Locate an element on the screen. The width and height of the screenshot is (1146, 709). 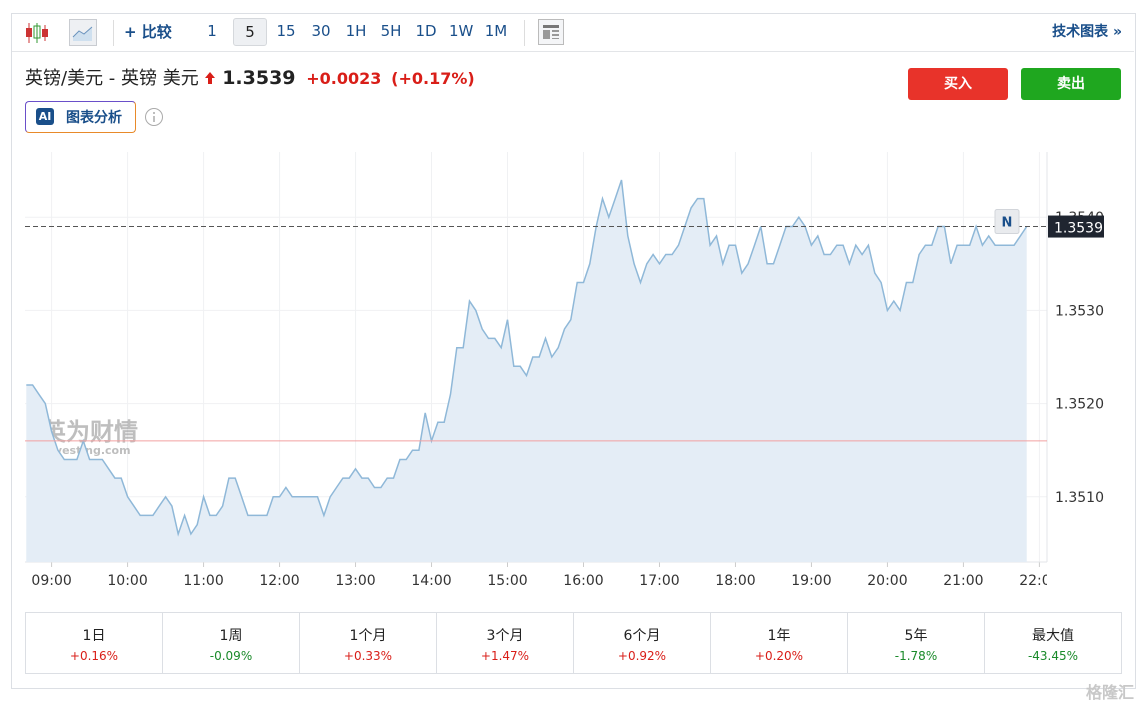
performance-cell: 最大值 -43.45% is located at coordinates (1053, 643).